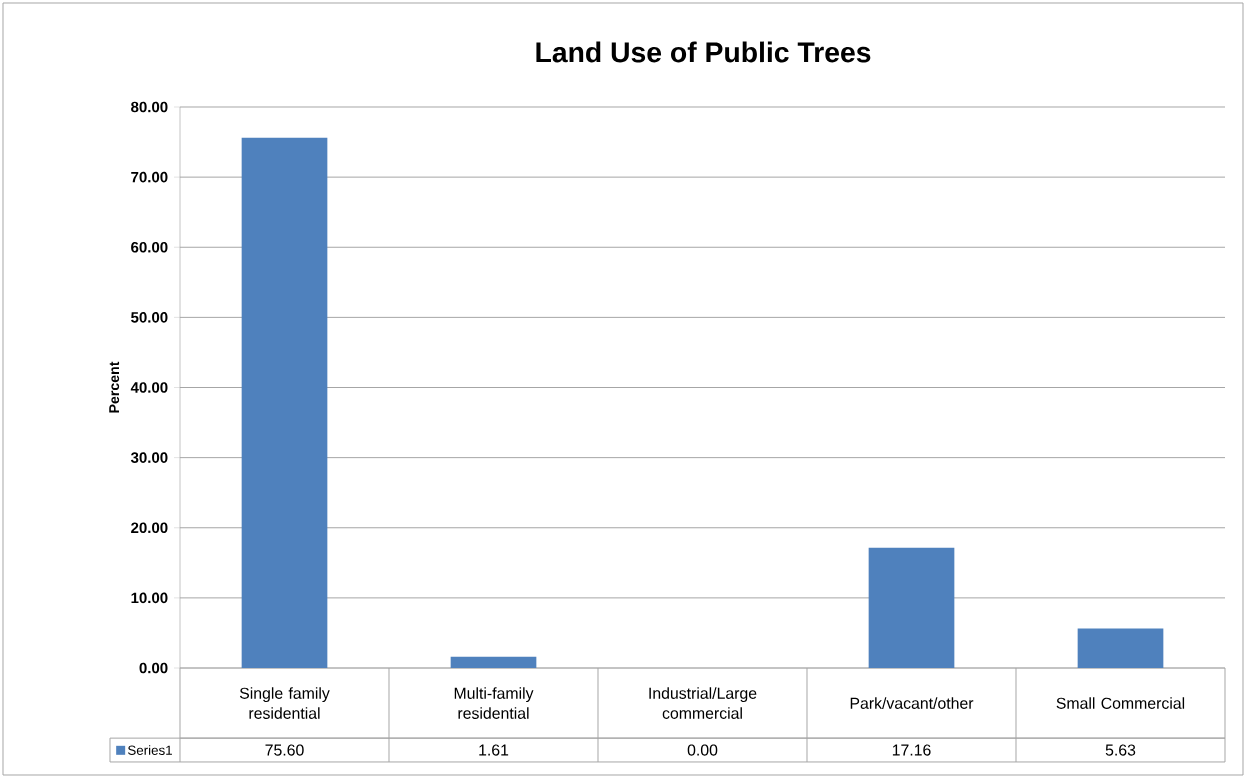 This screenshot has width=1246, height=778. I want to click on x-tick-label: Multi-family residential, so click(494, 703).